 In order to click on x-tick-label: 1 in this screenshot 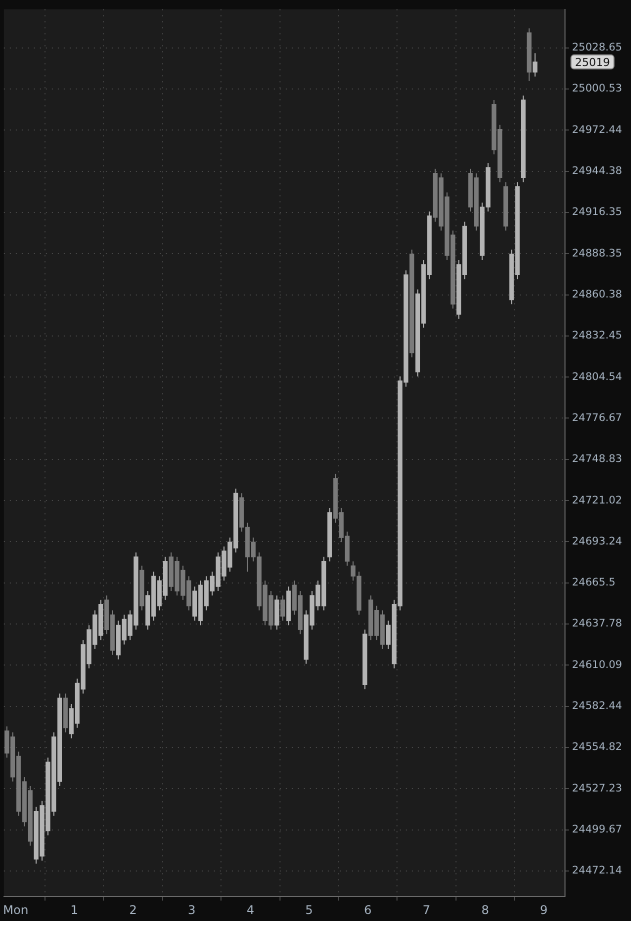, I will do `click(74, 909)`.